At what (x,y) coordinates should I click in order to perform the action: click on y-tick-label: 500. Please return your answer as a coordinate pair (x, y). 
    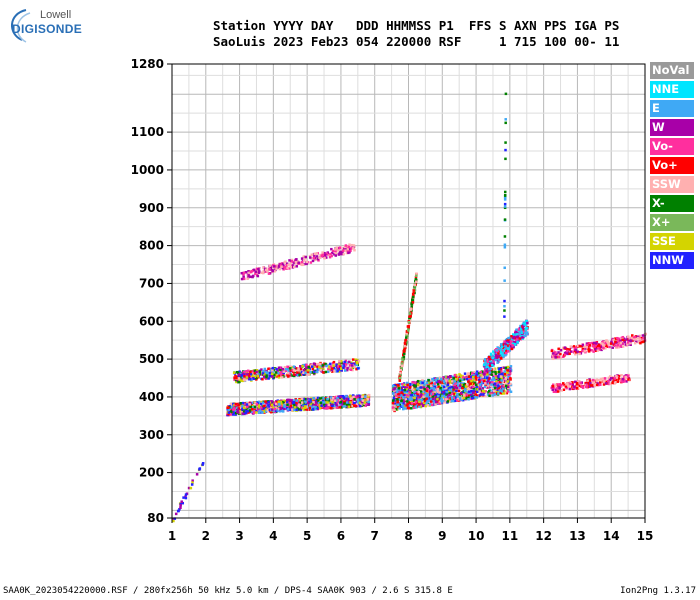
    Looking at the image, I should click on (151, 359).